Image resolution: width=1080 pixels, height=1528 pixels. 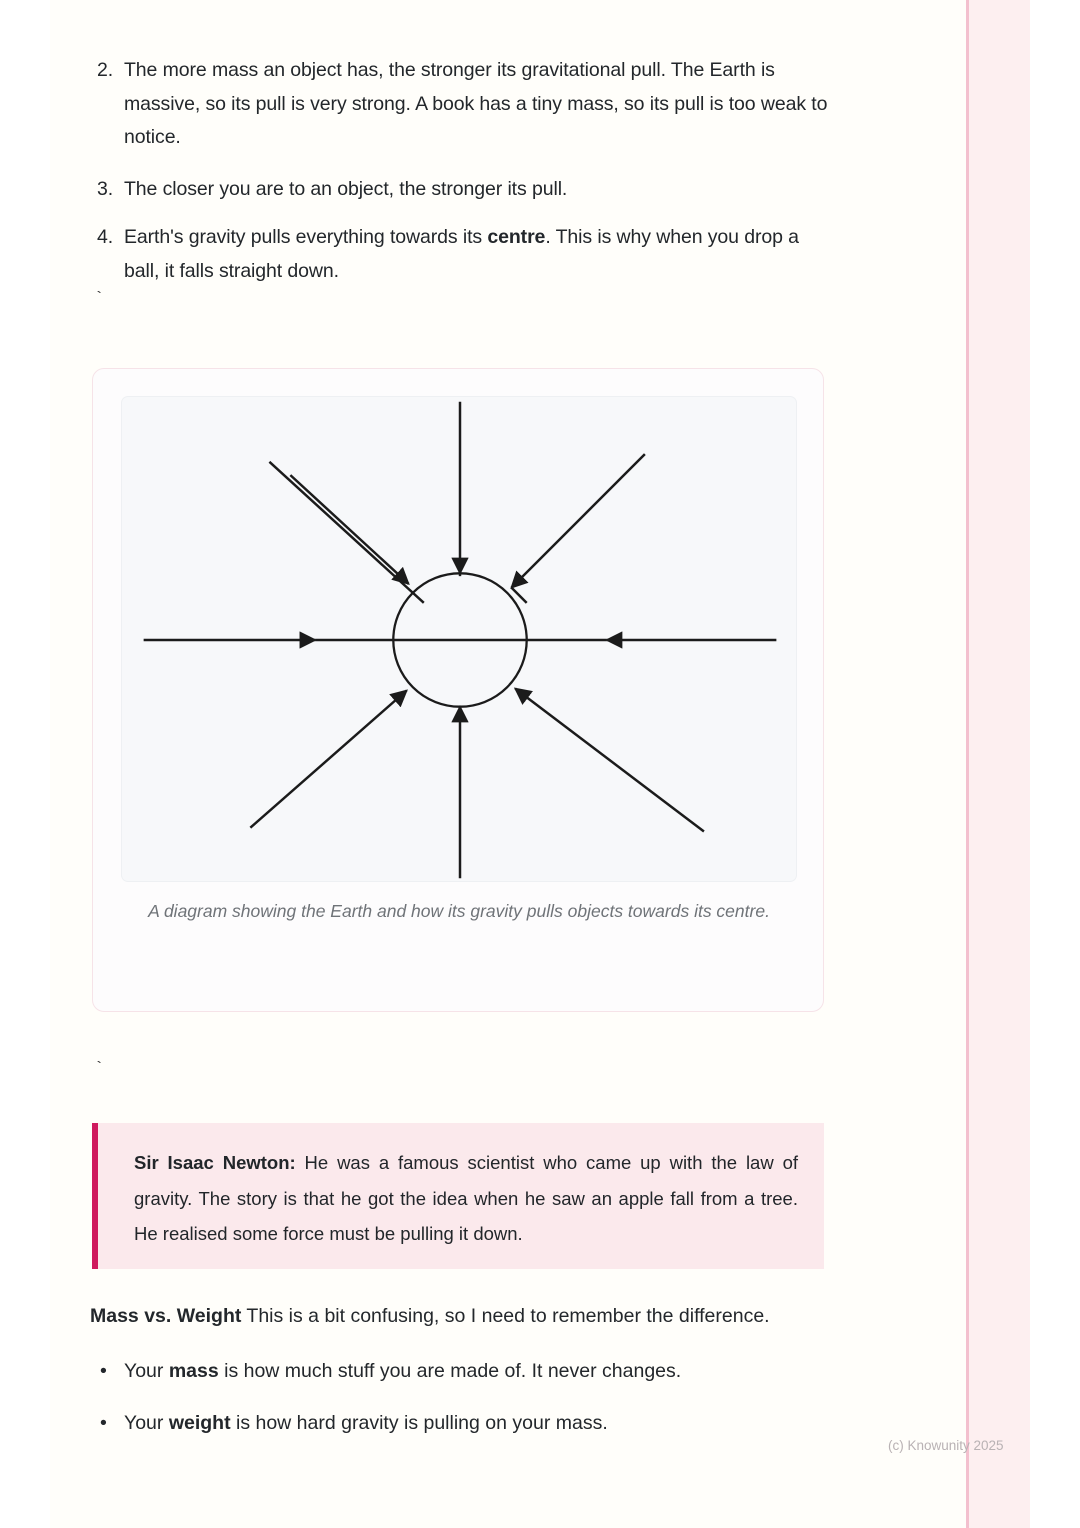 I want to click on side-panel, so click(x=999, y=764).